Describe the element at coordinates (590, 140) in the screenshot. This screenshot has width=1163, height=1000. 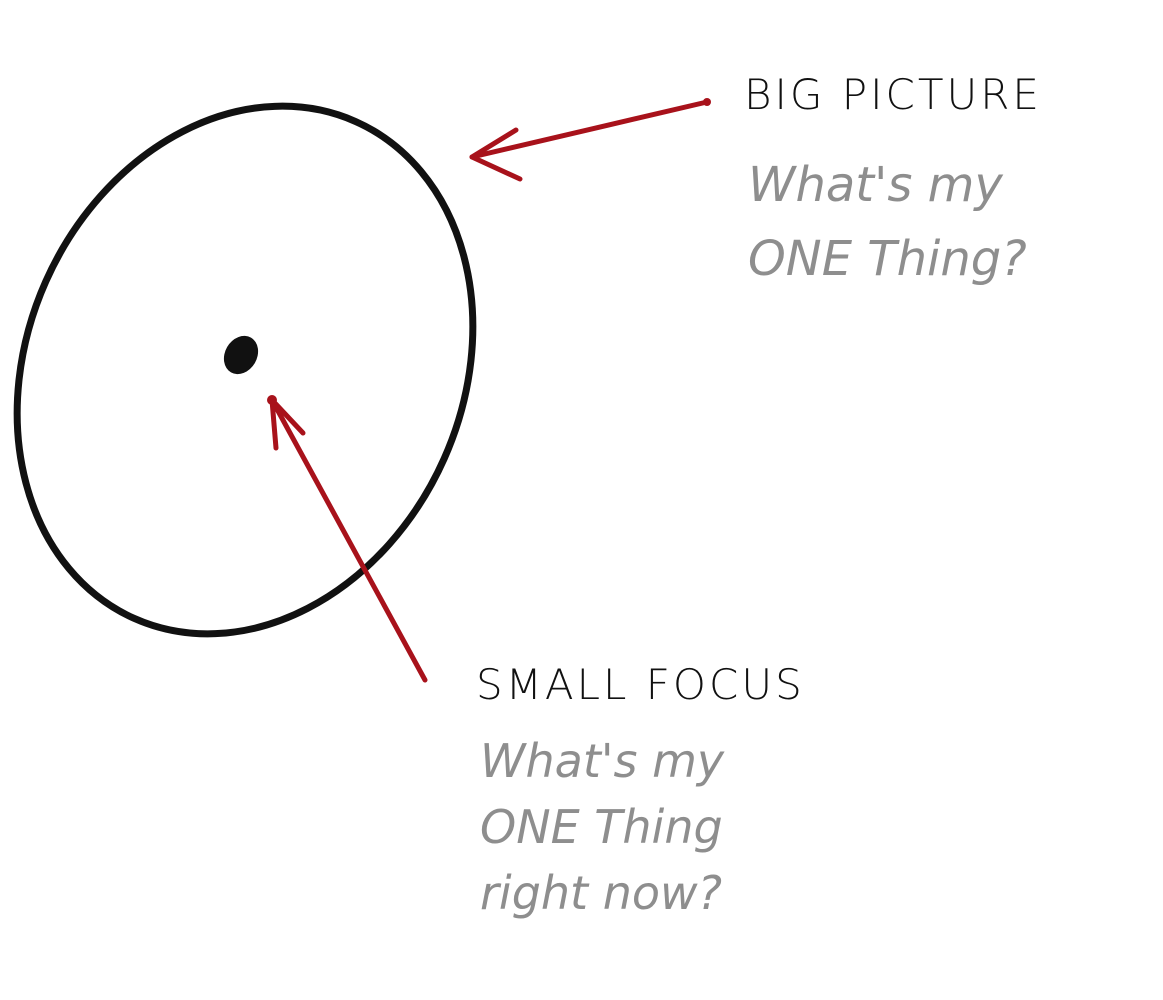
I see `big-picture-arrow` at that location.